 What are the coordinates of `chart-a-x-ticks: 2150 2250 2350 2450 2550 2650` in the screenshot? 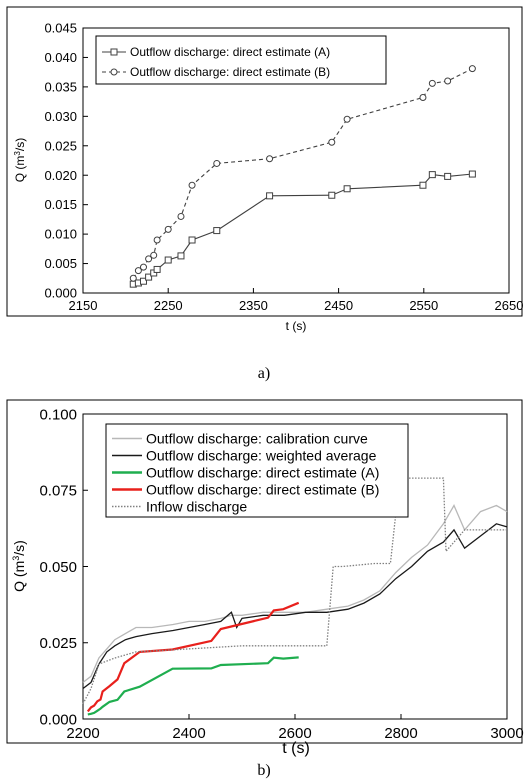 It's located at (296, 300).